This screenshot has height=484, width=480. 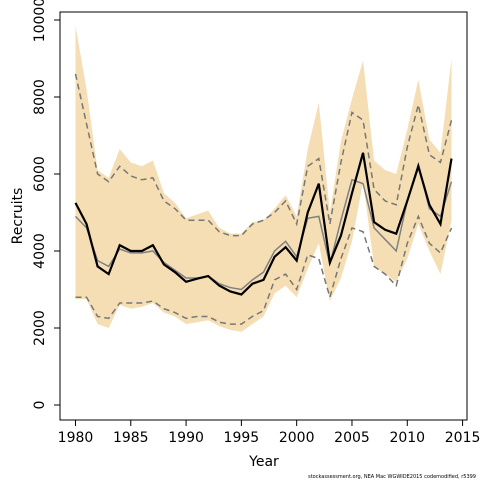 I want to click on y-tick-label: 0, so click(x=40, y=405).